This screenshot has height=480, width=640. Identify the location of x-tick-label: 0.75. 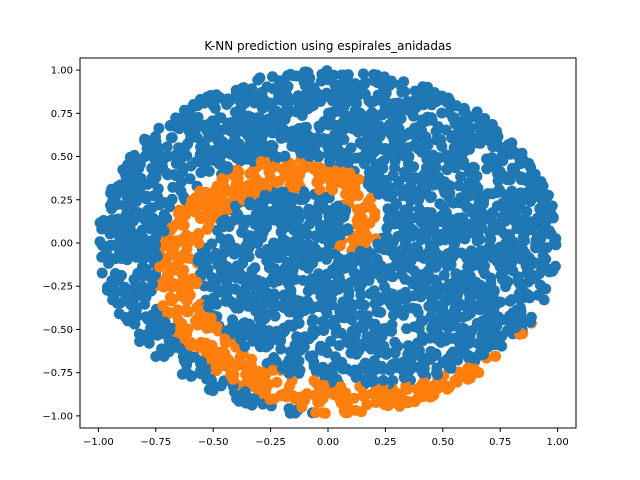
(500, 442).